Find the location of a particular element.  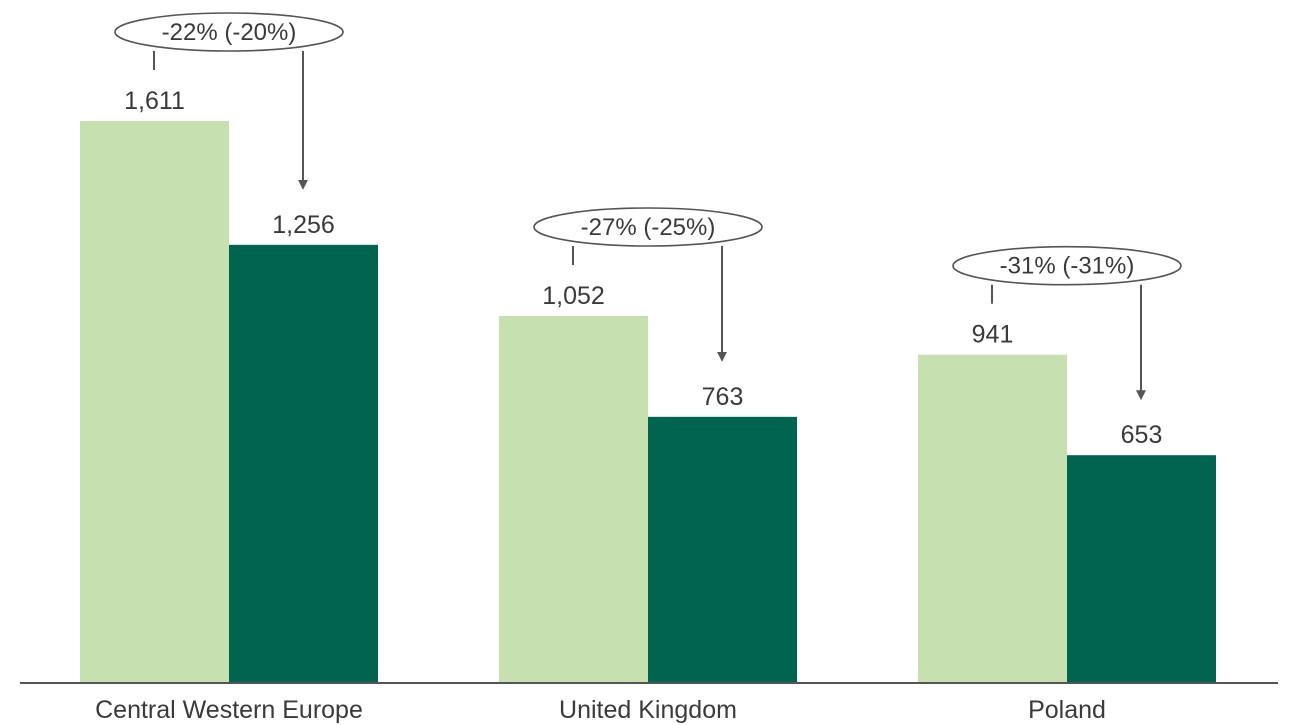

annotation-text: -27% (-25%) is located at coordinates (648, 227).